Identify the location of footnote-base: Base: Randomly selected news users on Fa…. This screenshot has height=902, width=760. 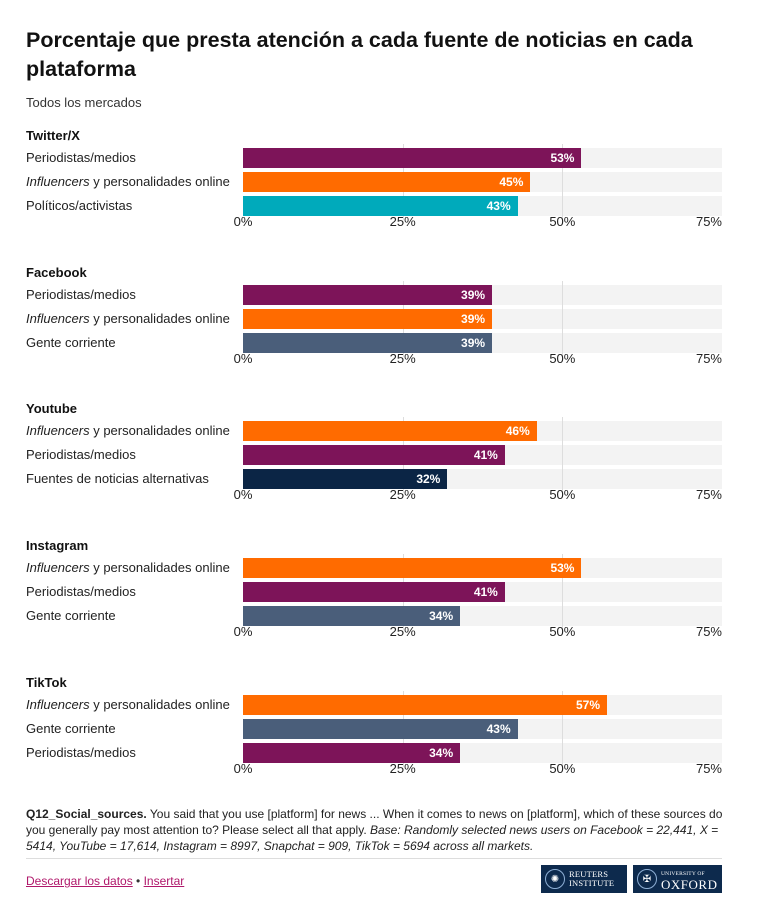
(372, 838).